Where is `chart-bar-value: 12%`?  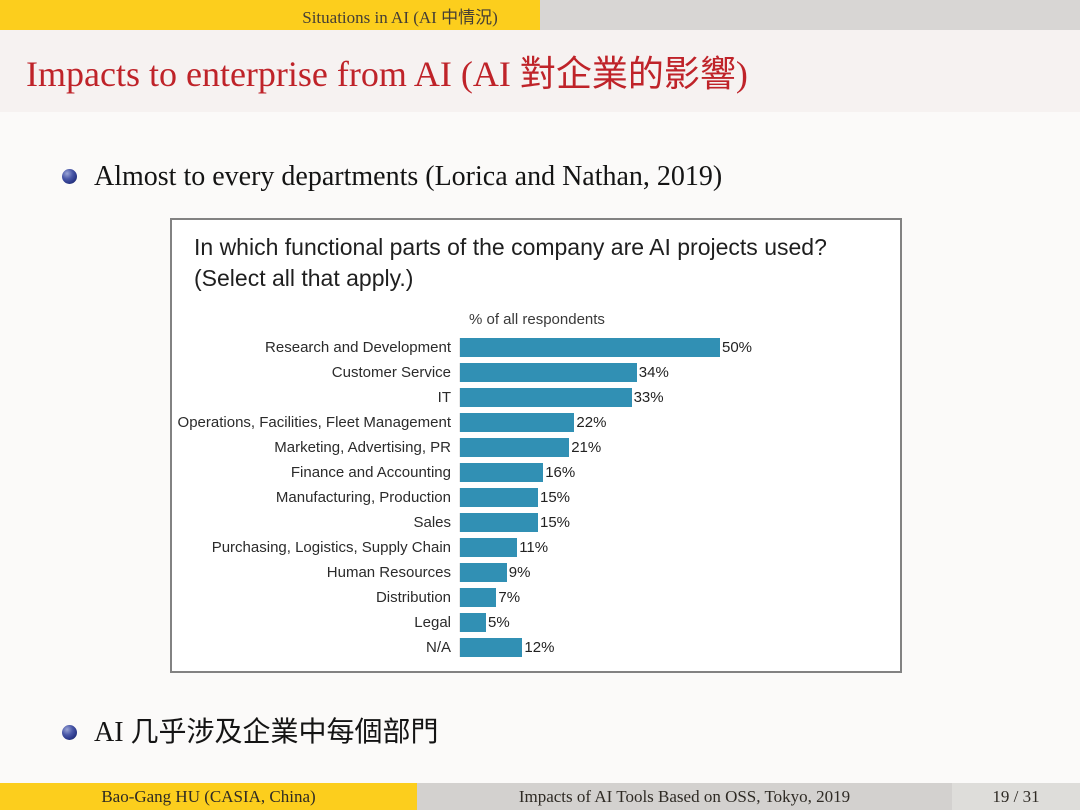
chart-bar-value: 12% is located at coordinates (539, 647).